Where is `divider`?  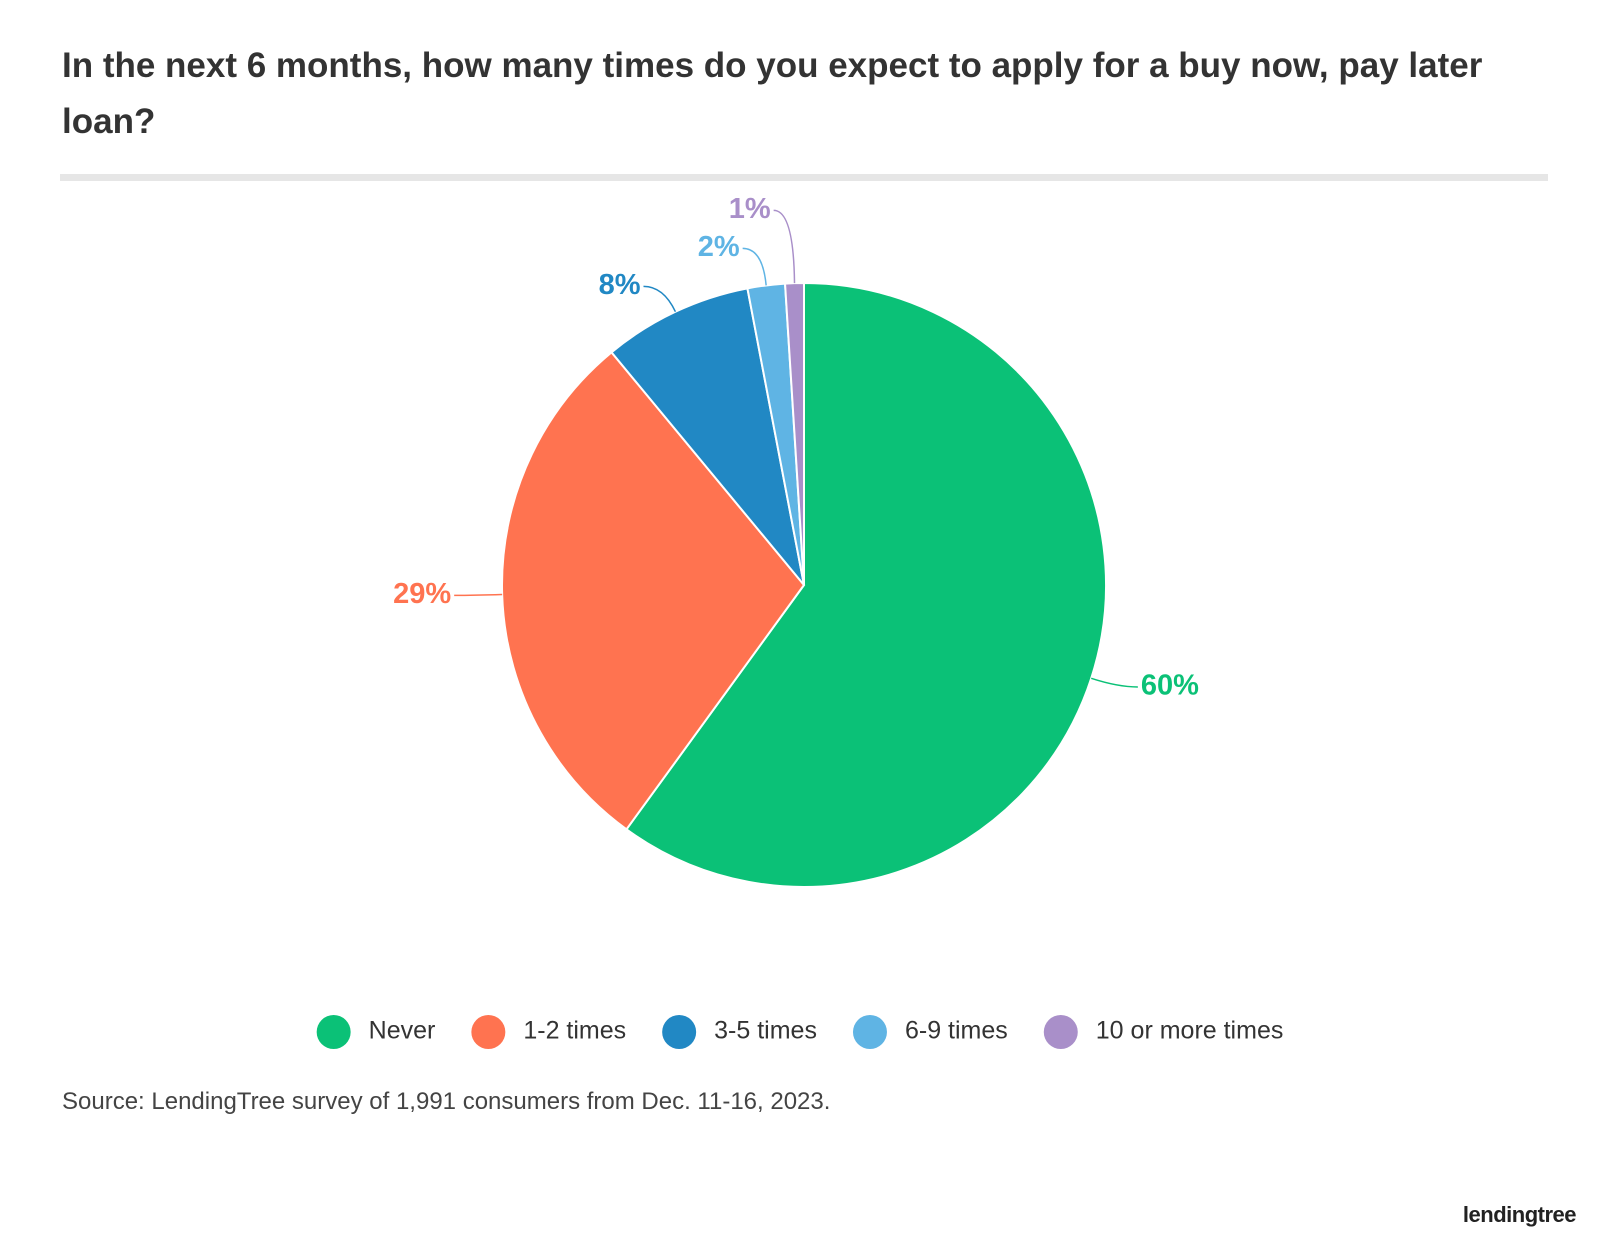 divider is located at coordinates (804, 177).